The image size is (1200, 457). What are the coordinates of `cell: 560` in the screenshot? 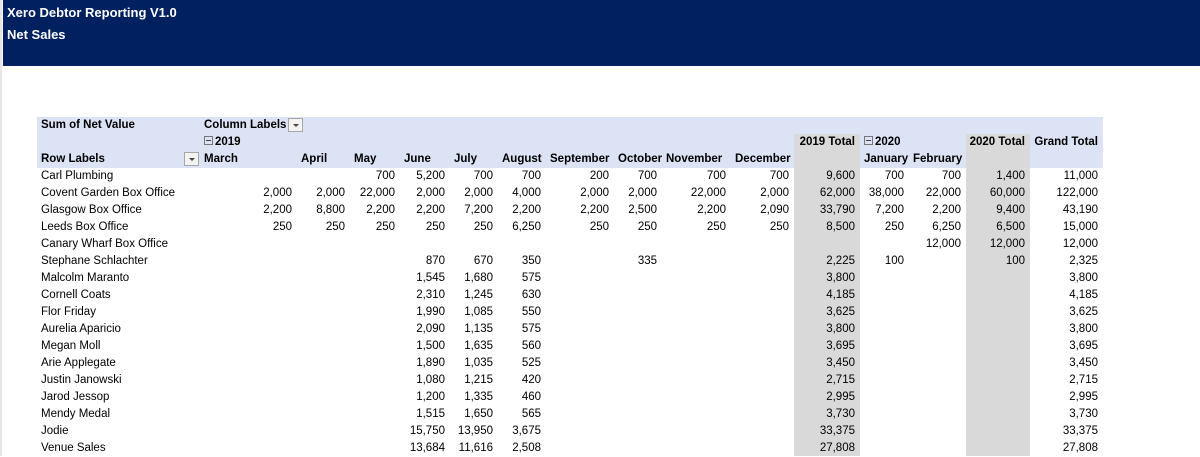 It's located at (531, 346).